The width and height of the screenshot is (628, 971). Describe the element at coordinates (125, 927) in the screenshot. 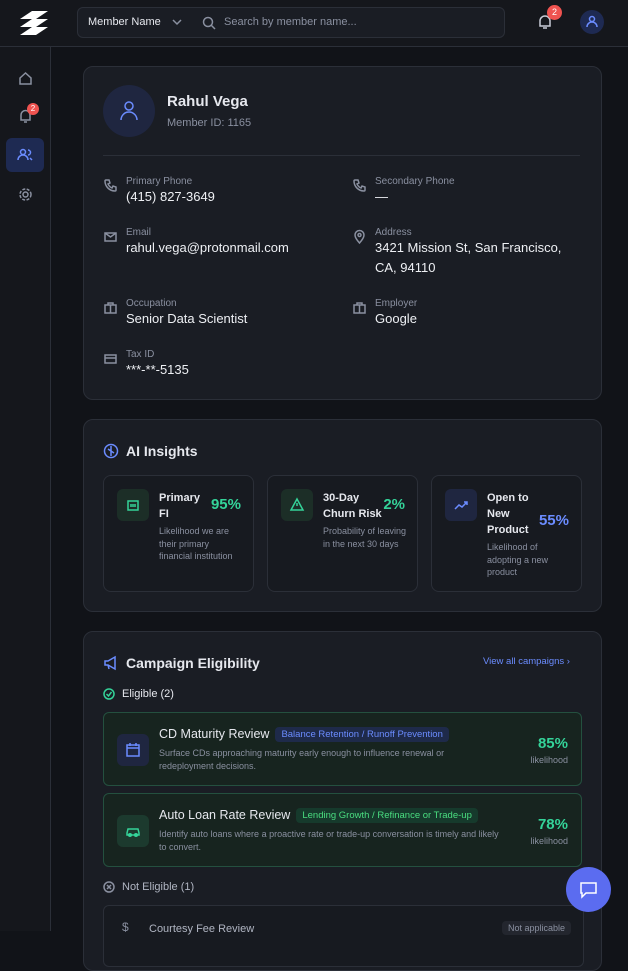

I see `dollar-icon: $` at that location.